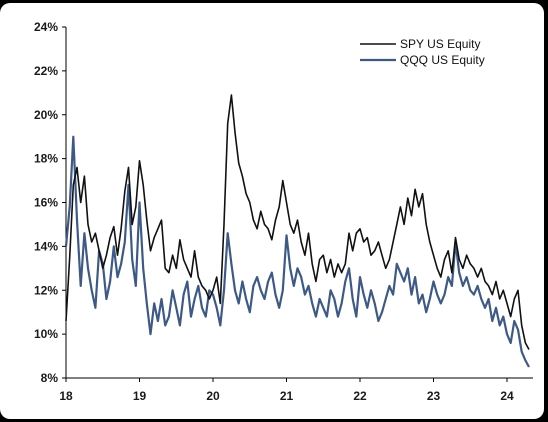 This screenshot has width=548, height=422. What do you see at coordinates (46, 246) in the screenshot?
I see `y-tick-label: 14%` at bounding box center [46, 246].